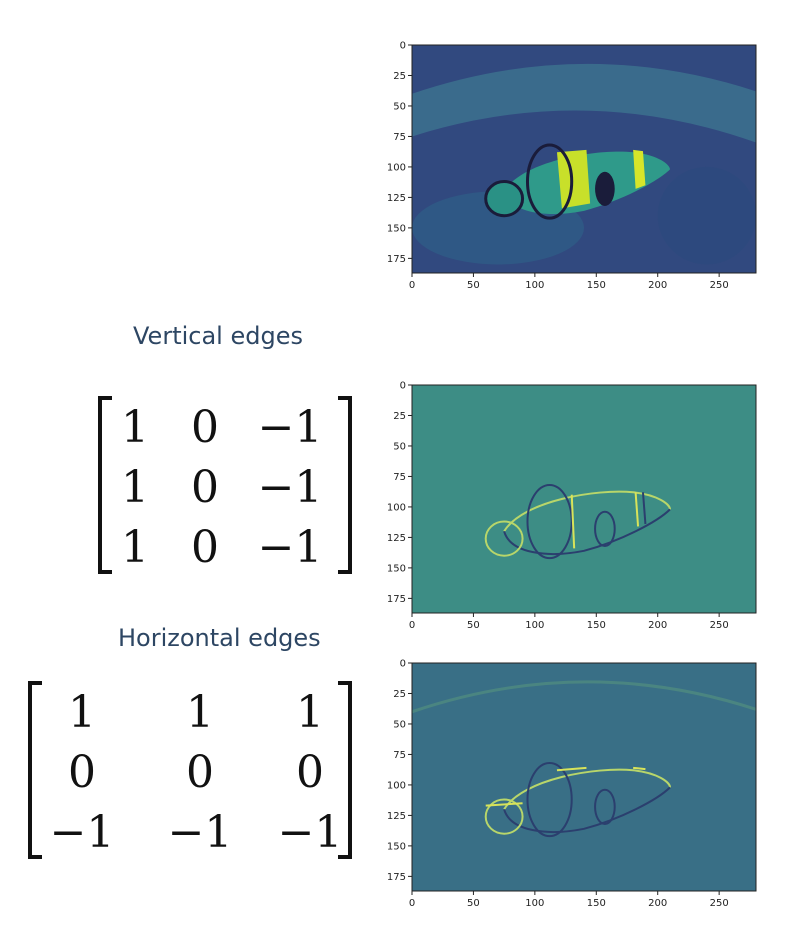 The height and width of the screenshot is (932, 792). What do you see at coordinates (345, 485) in the screenshot?
I see `right-bracket` at bounding box center [345, 485].